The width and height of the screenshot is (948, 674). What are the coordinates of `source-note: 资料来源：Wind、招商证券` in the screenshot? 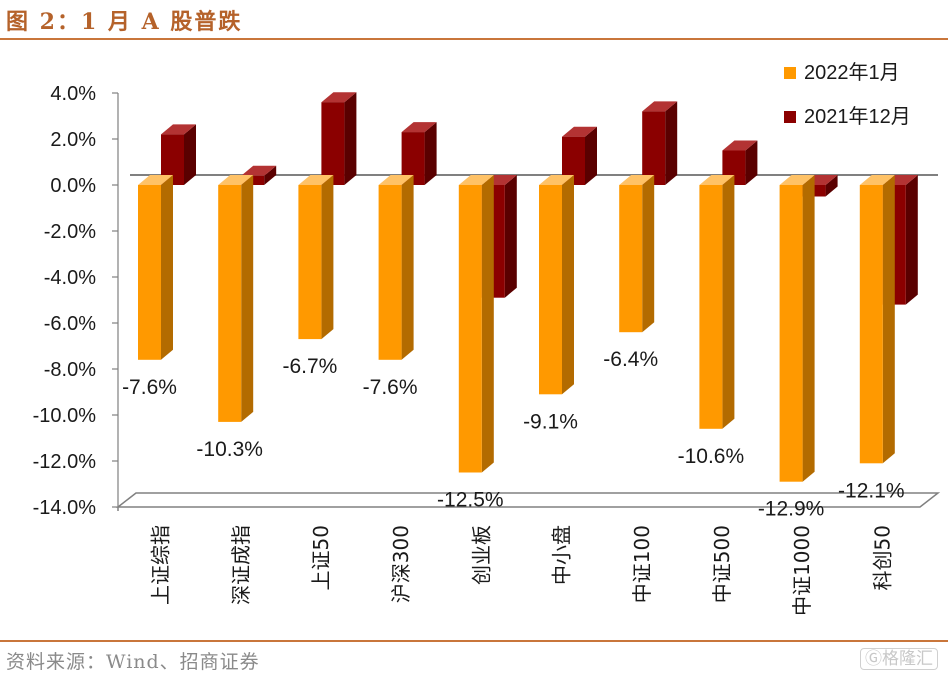 It's located at (133, 662).